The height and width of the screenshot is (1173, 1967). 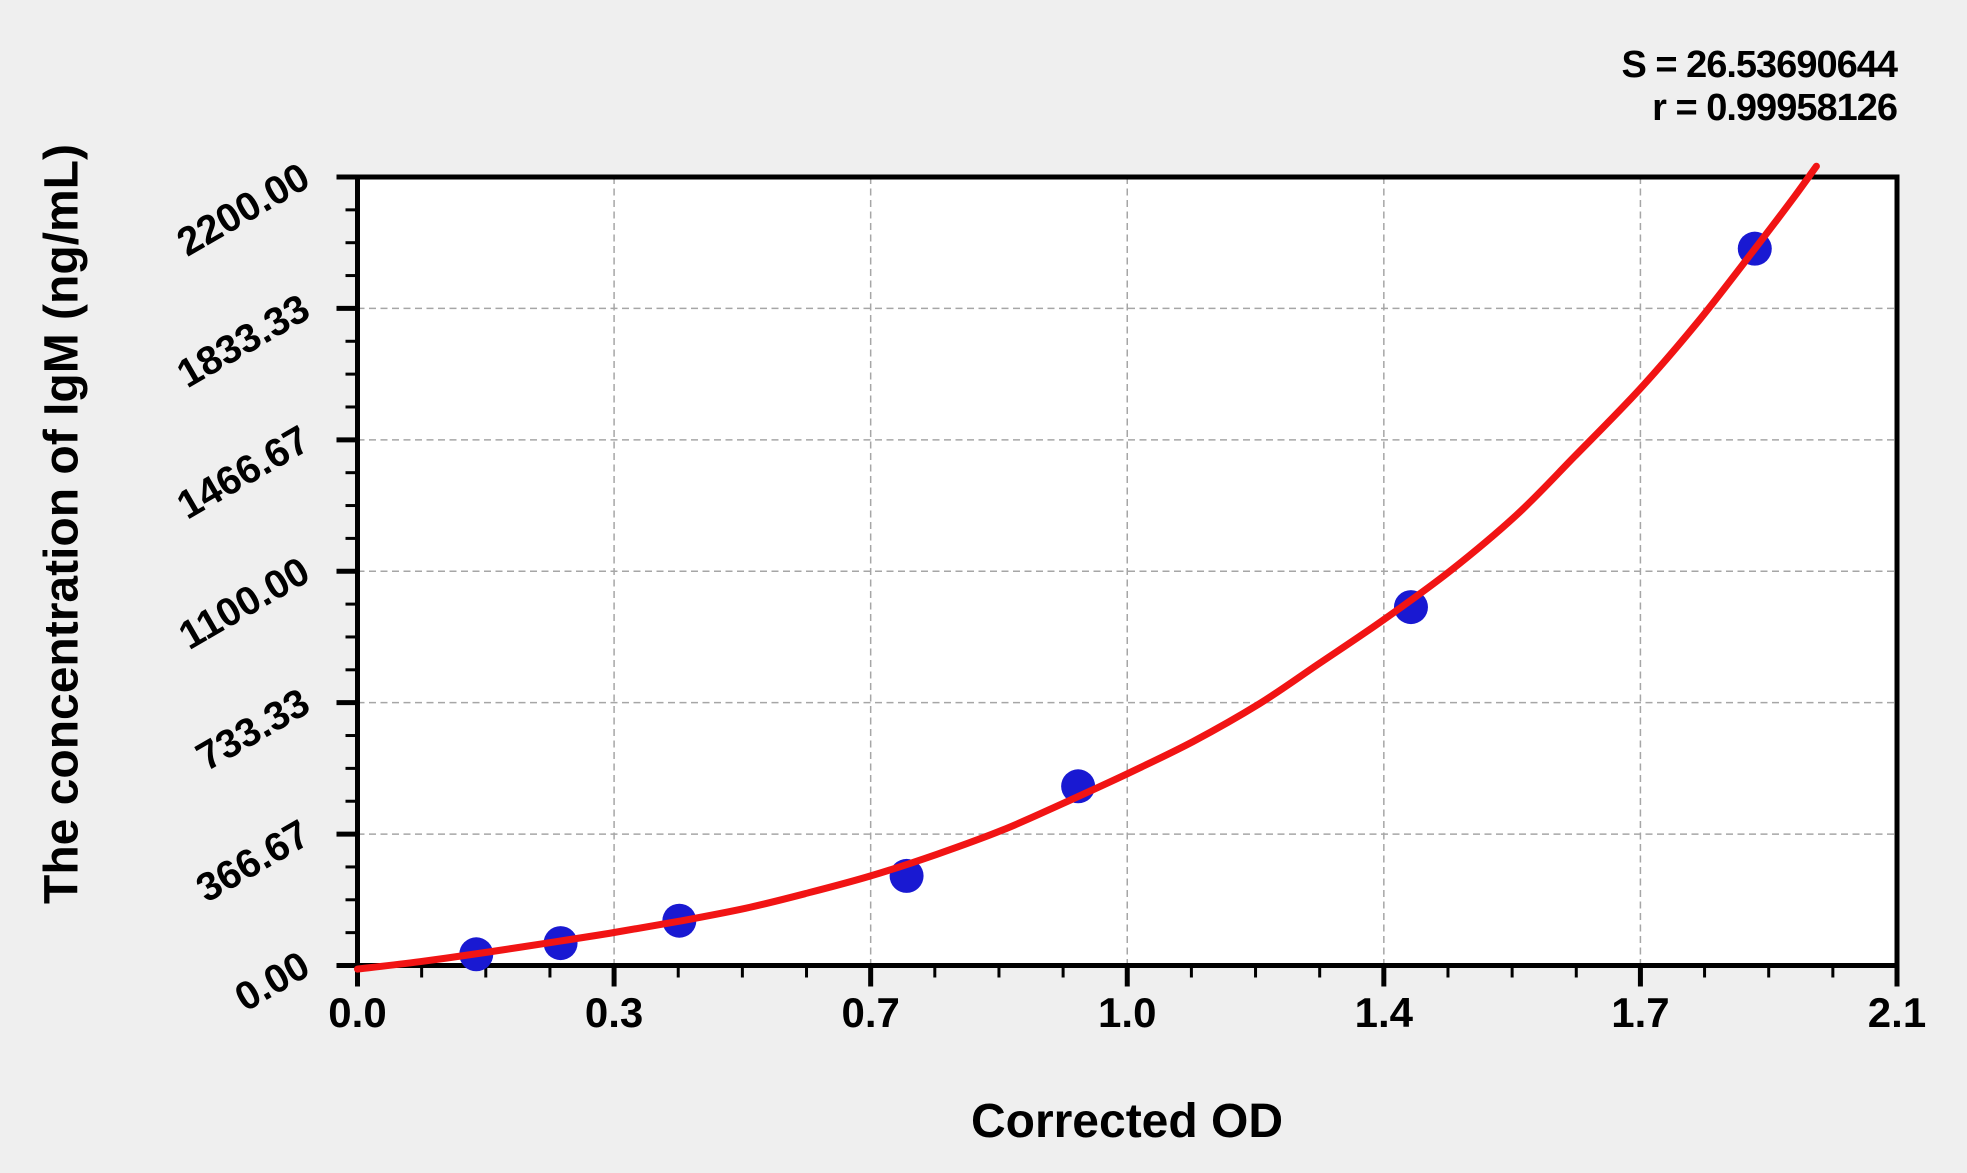 What do you see at coordinates (272, 981) in the screenshot?
I see `y-tick-label: 0.00` at bounding box center [272, 981].